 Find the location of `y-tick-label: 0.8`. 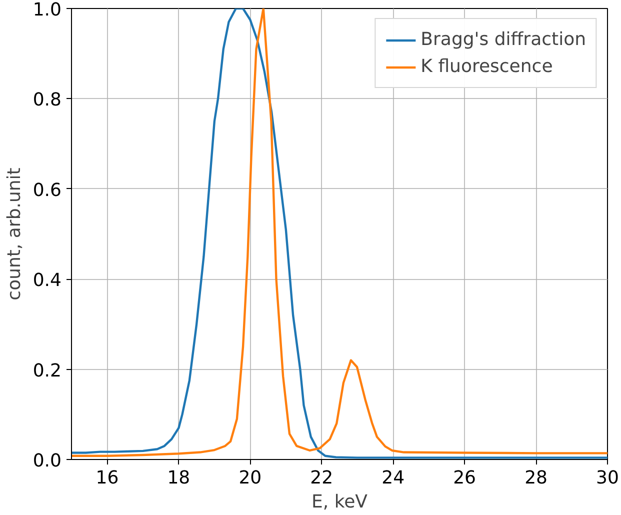

y-tick-label: 0.8 is located at coordinates (47, 100).